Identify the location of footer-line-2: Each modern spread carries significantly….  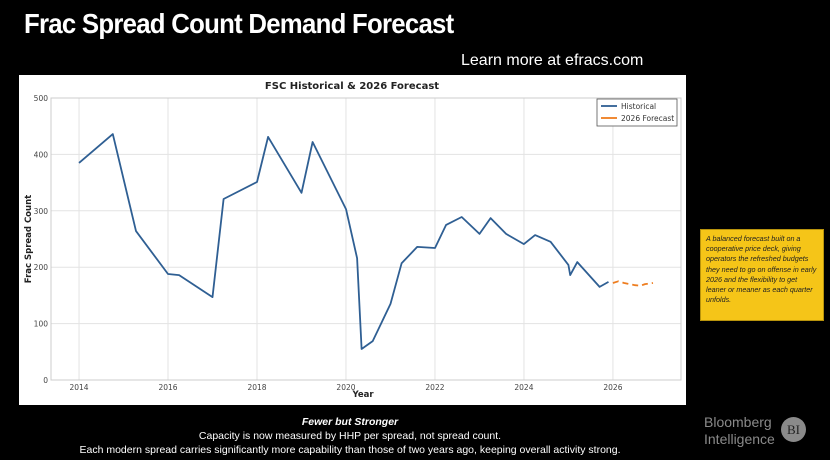
(350, 450).